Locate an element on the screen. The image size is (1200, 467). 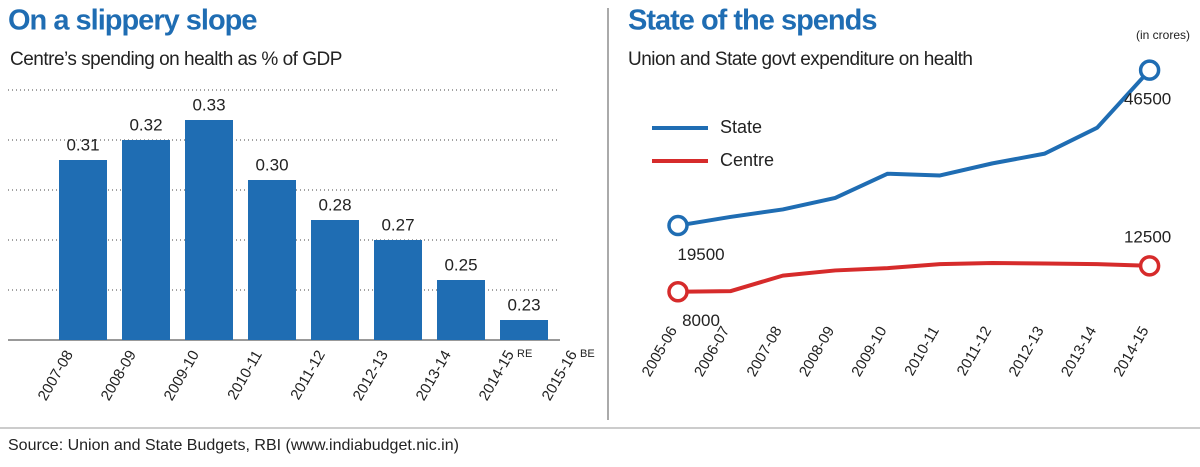
data-label: 46500 is located at coordinates (1147, 99).